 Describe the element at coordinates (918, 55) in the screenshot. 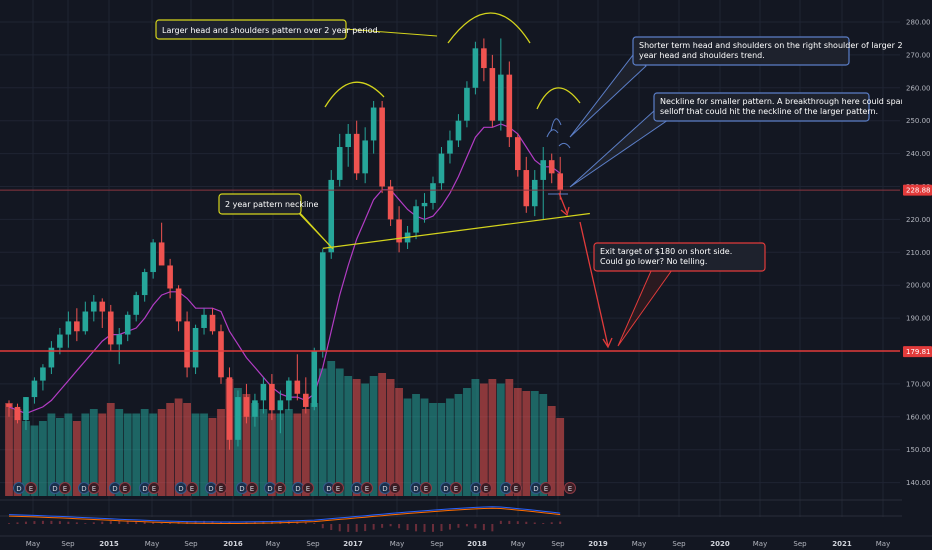

I see `price-tick-label: 270.00` at that location.